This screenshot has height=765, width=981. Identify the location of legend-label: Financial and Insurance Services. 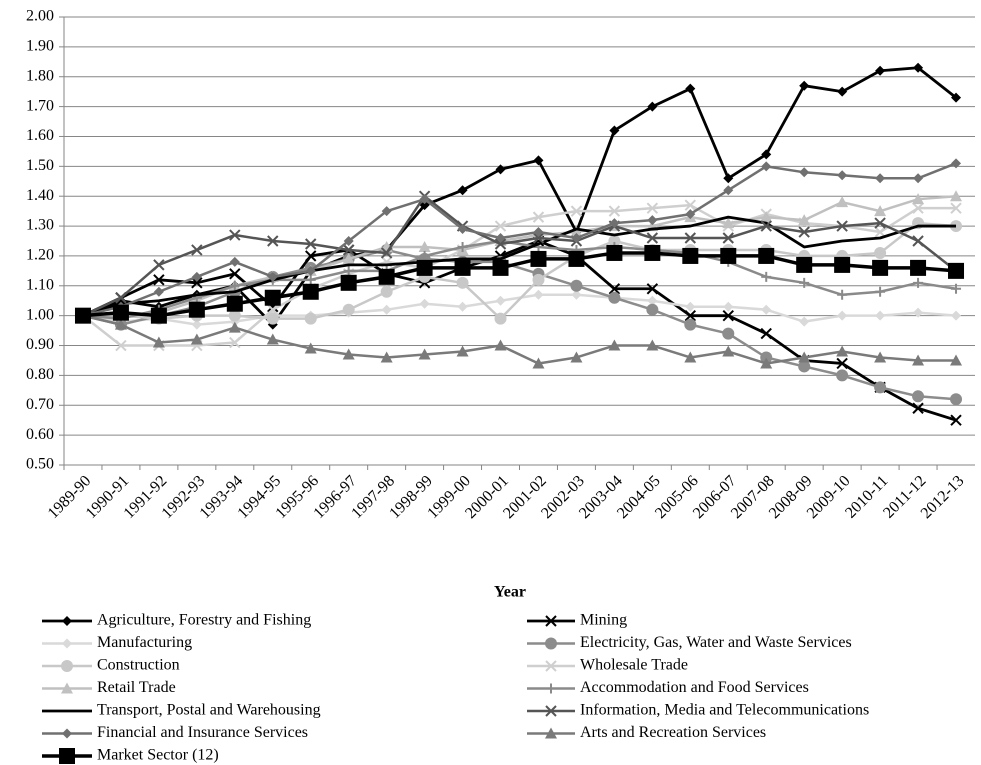
(202, 732).